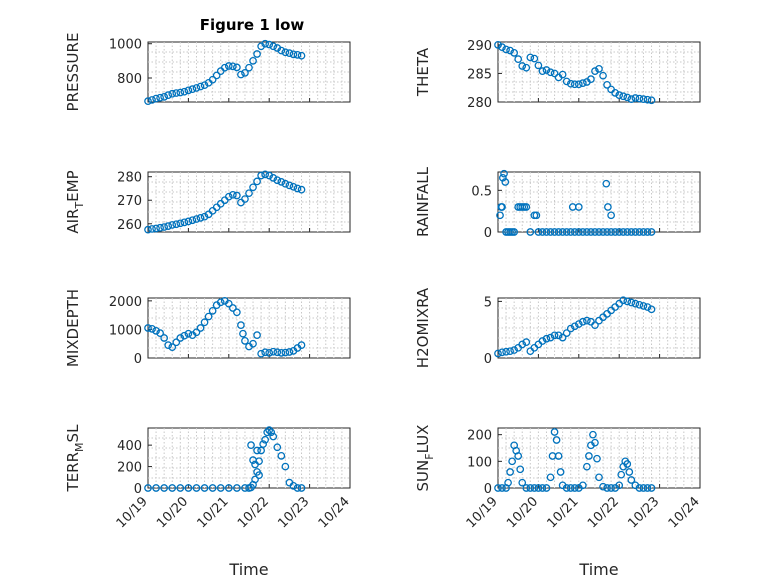  Describe the element at coordinates (479, 74) in the screenshot. I see `y-tick-label: 285` at that location.